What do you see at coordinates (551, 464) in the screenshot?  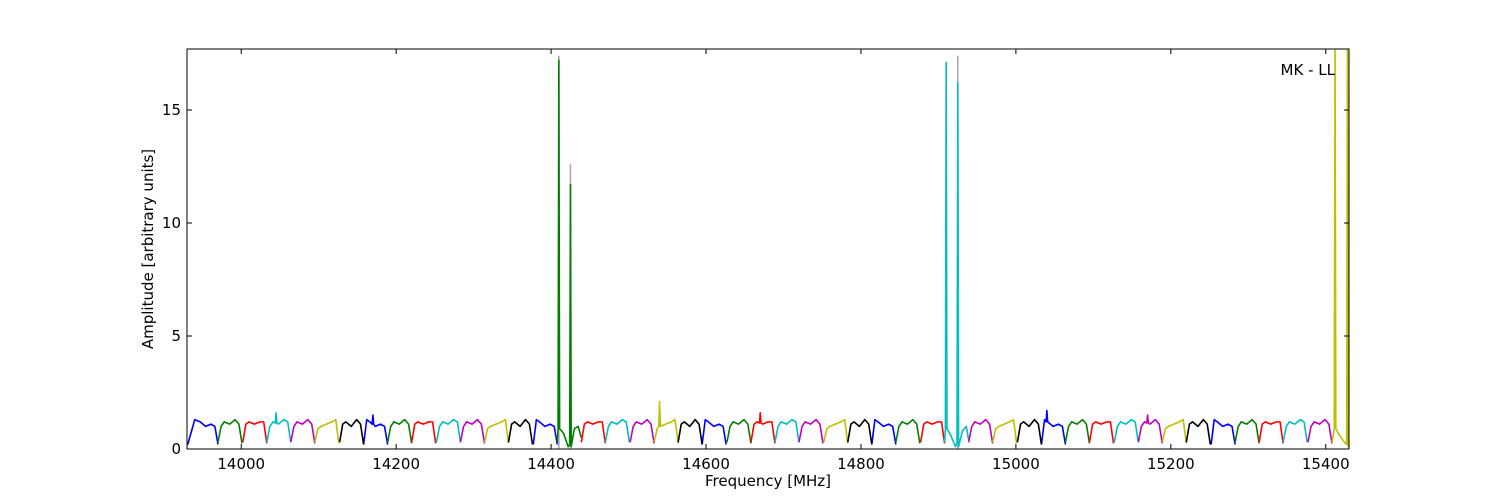 I see `x-tick-label: 14400` at bounding box center [551, 464].